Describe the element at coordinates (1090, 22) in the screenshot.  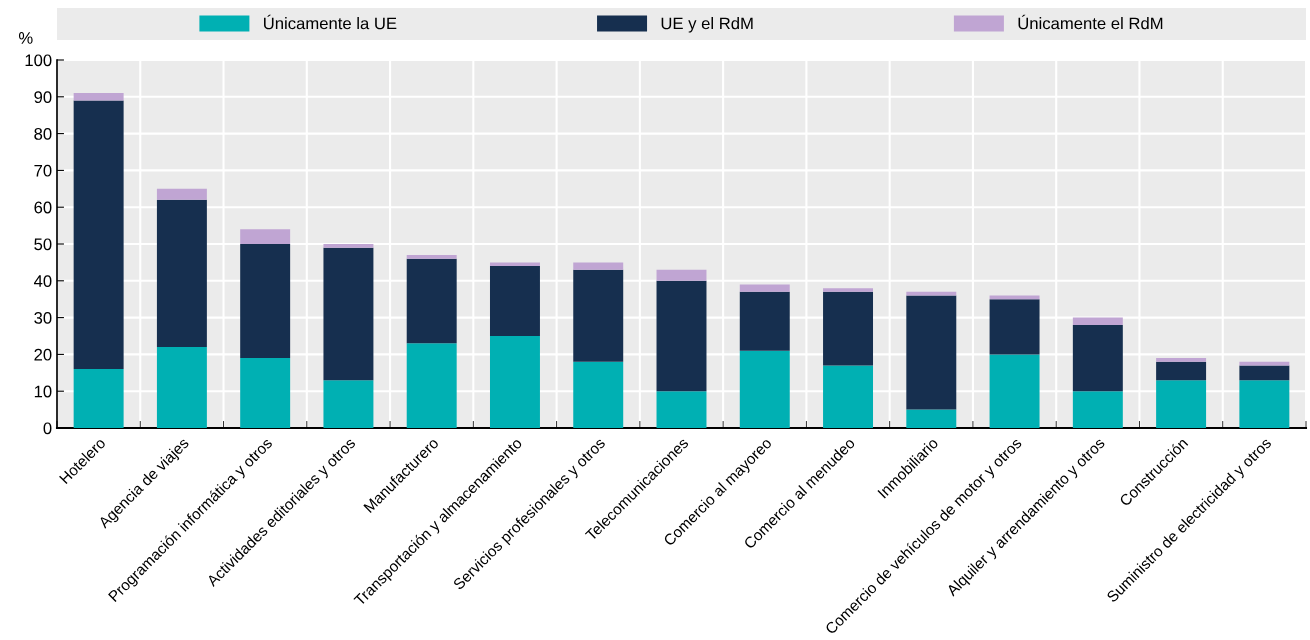
I see `legend-label: Únicamente el RdM` at that location.